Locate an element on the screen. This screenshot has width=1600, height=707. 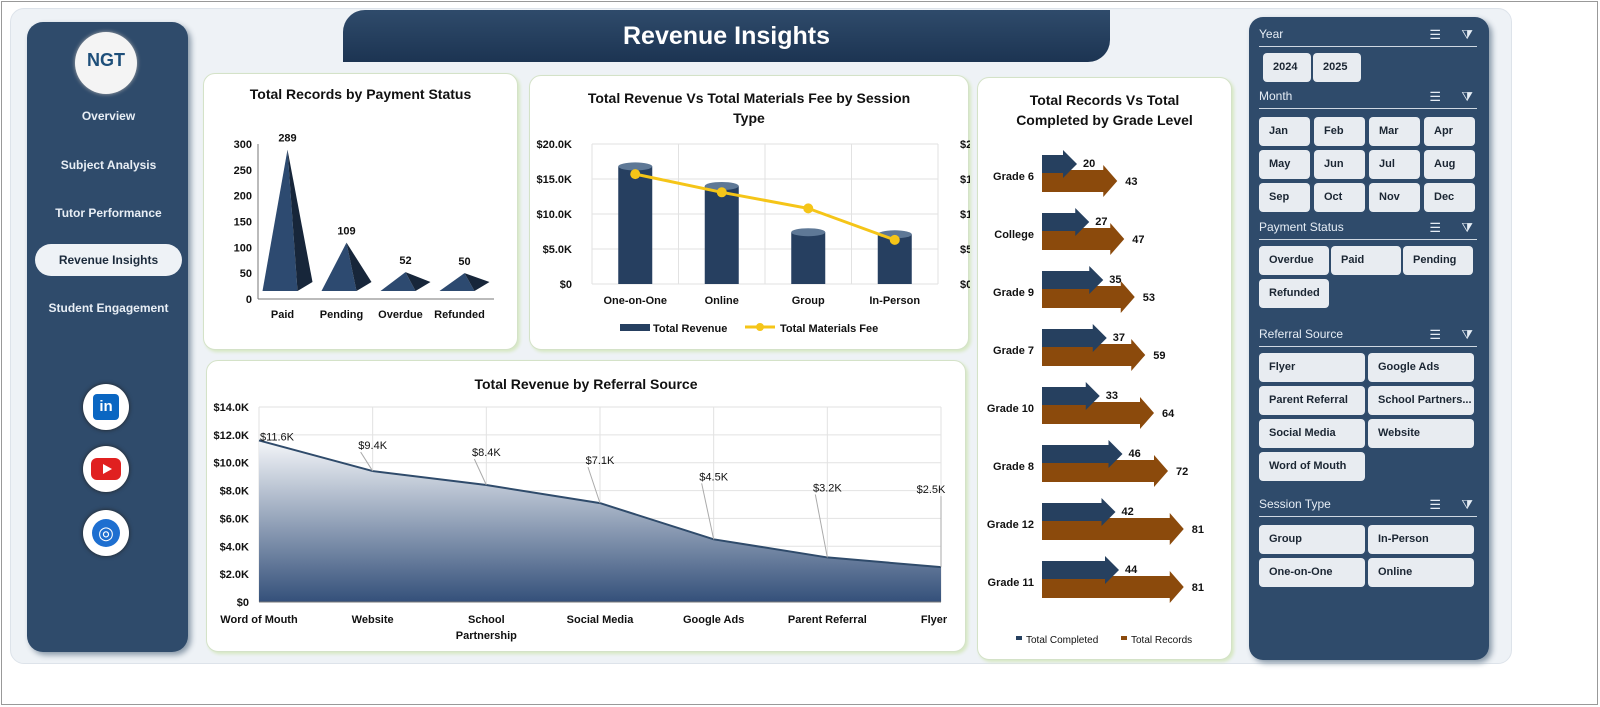
filter-option: Apr is located at coordinates (1449, 131).